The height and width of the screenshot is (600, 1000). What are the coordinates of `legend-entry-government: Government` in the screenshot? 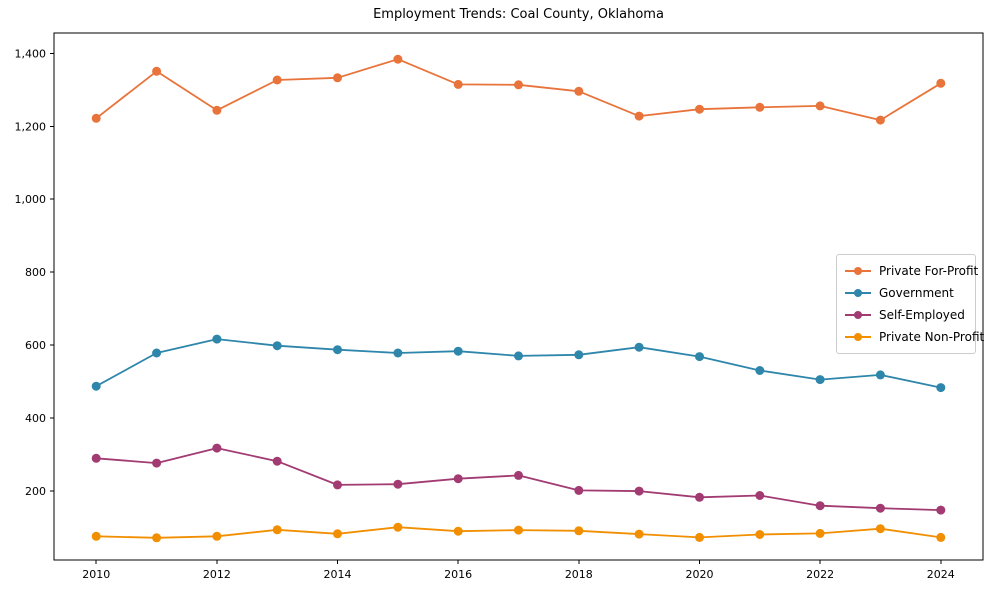 It's located at (906, 293).